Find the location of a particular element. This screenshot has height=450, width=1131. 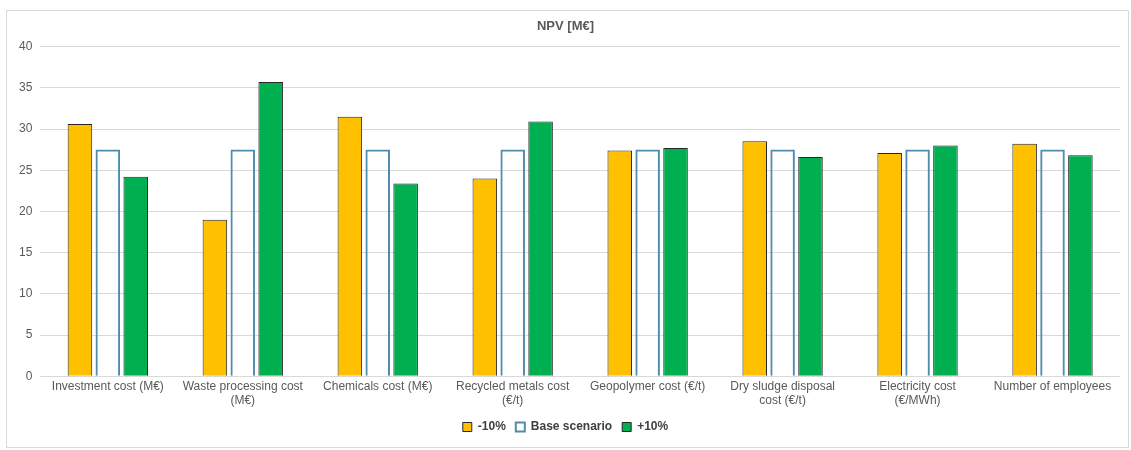

x-tick-label: Waste processing cost (M€) is located at coordinates (243, 393).